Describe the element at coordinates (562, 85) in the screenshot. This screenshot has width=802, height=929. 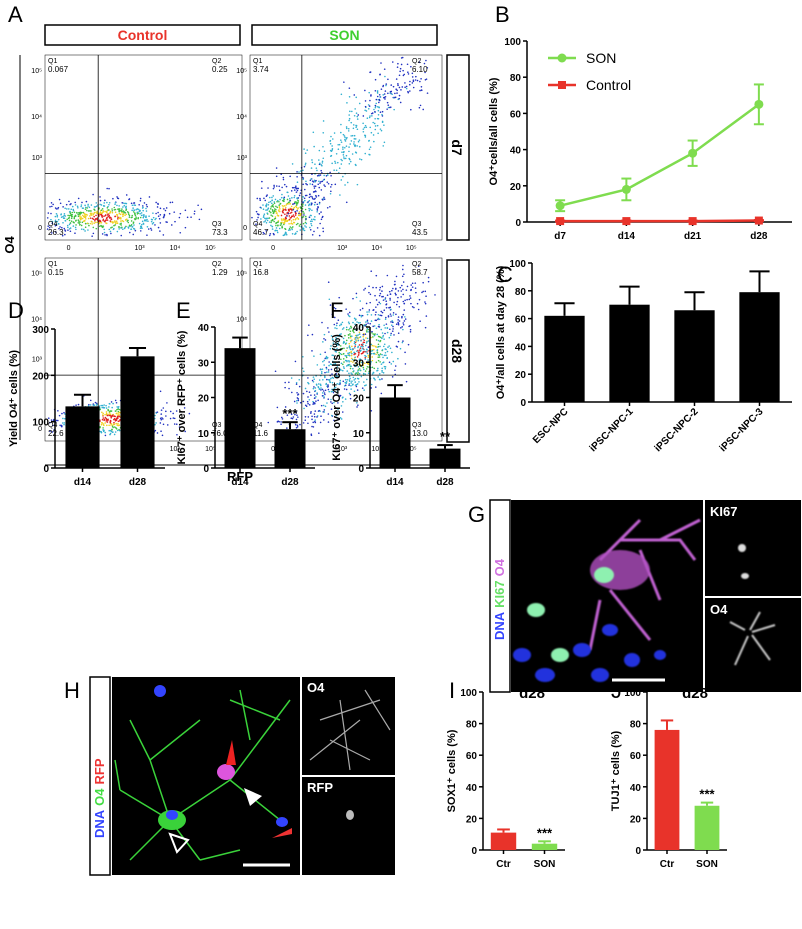
I see `legend-marker` at that location.